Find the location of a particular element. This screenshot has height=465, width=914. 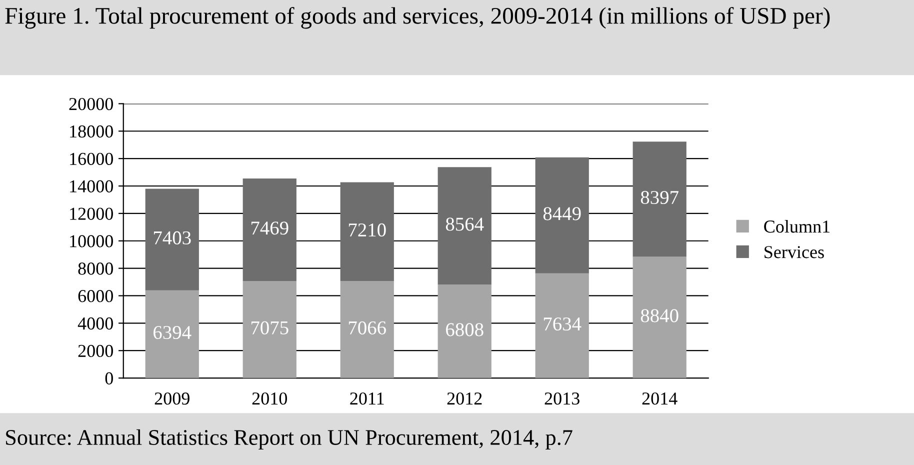

y-tick-label: 2000 is located at coordinates (95, 351).